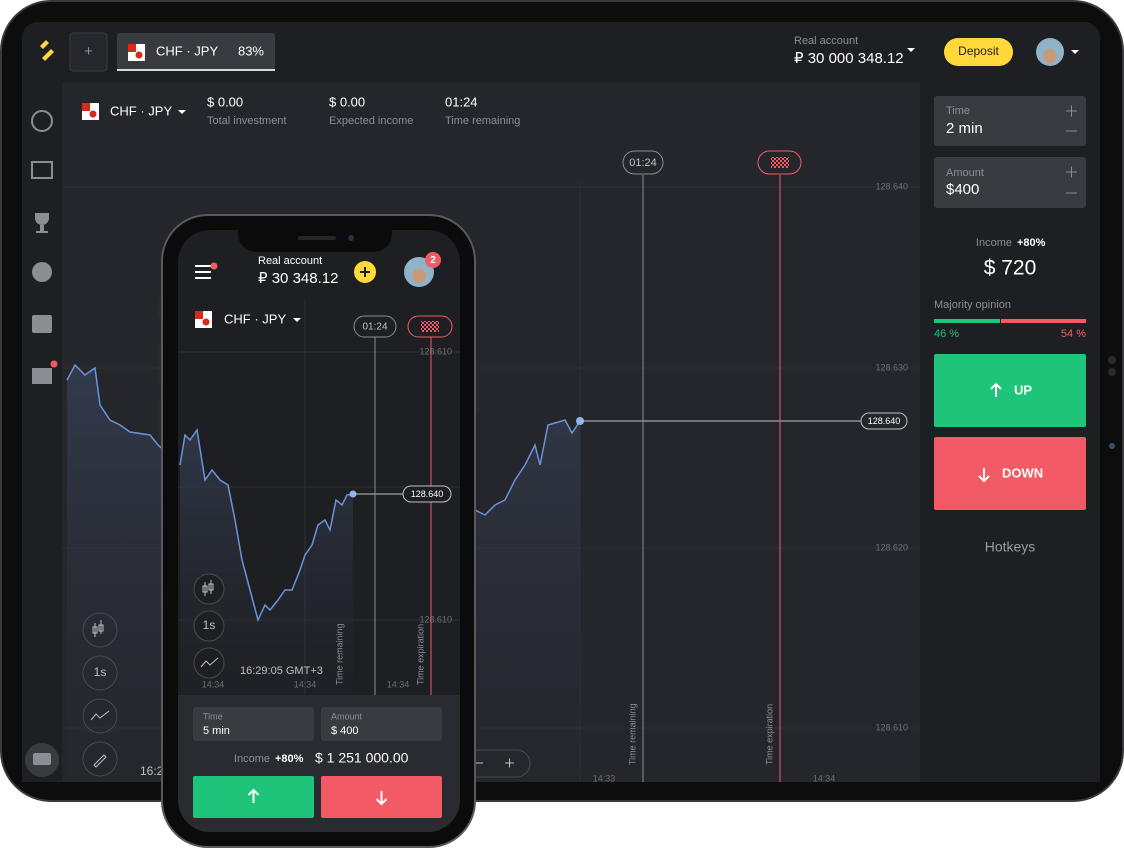 The width and height of the screenshot is (1124, 848). I want to click on avatar-face, so click(1050, 56).